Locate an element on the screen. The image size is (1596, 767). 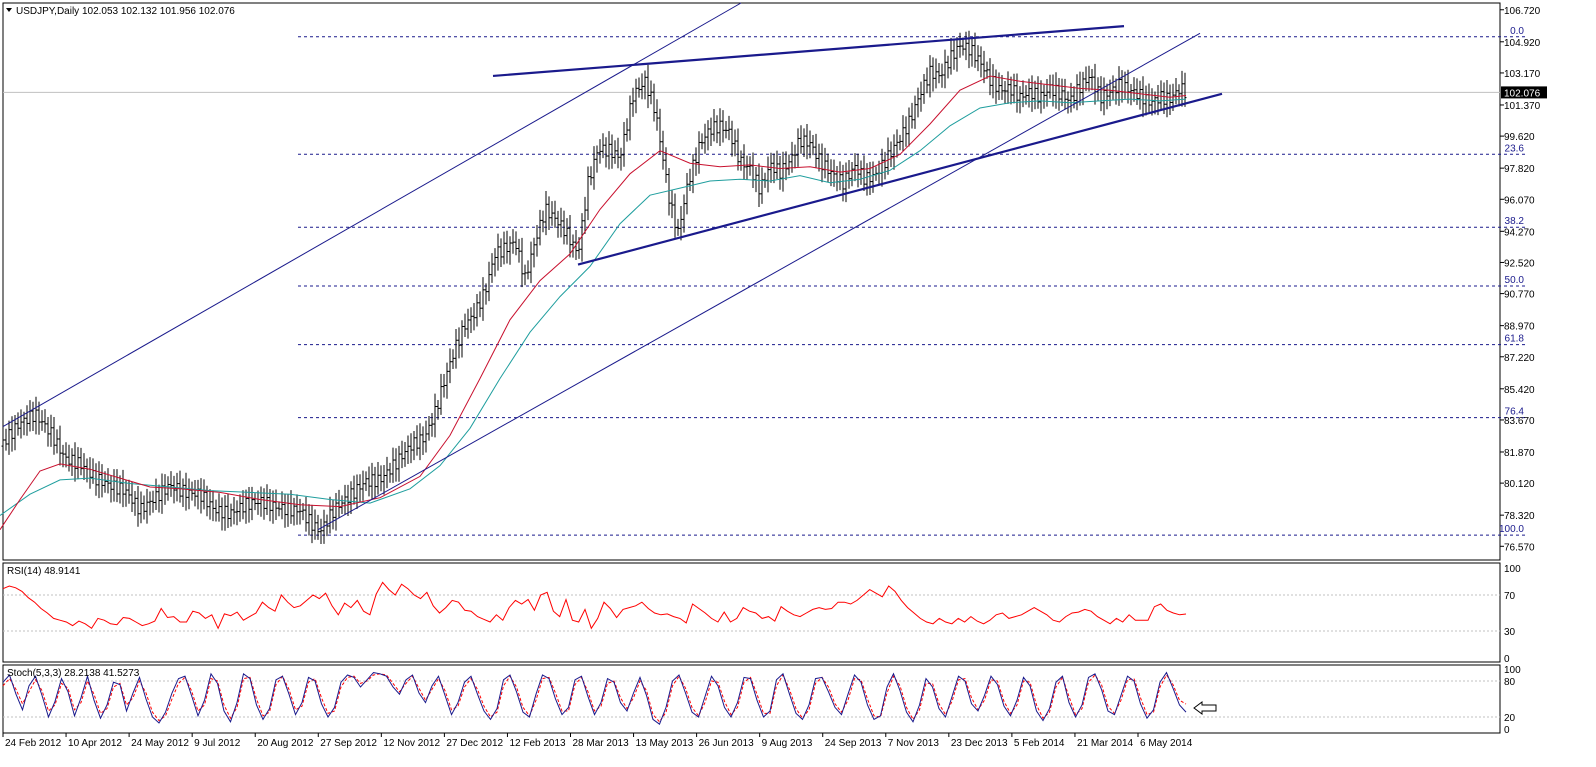
trendline-upper-resistance is located at coordinates (808, 51).